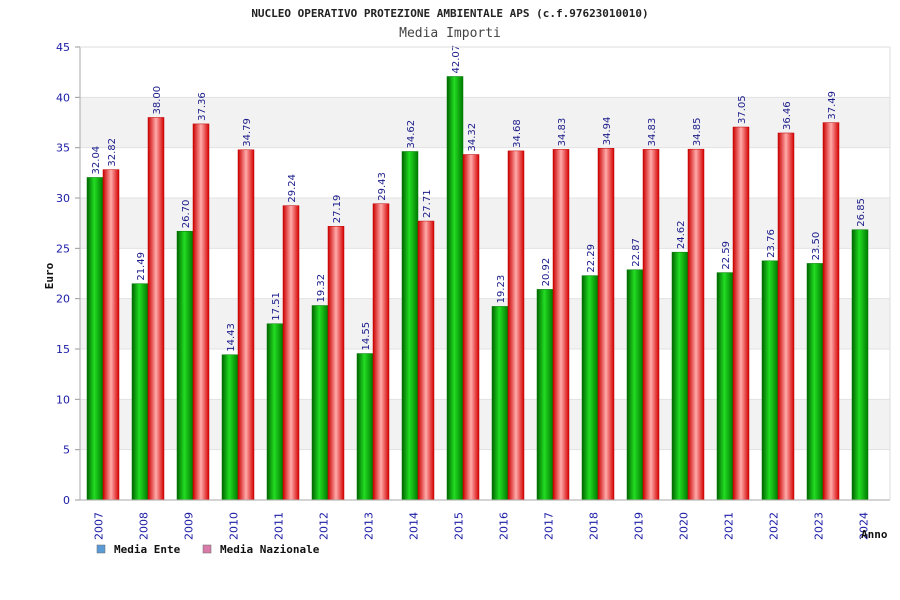  I want to click on x-tick-label: 2010, so click(234, 526).